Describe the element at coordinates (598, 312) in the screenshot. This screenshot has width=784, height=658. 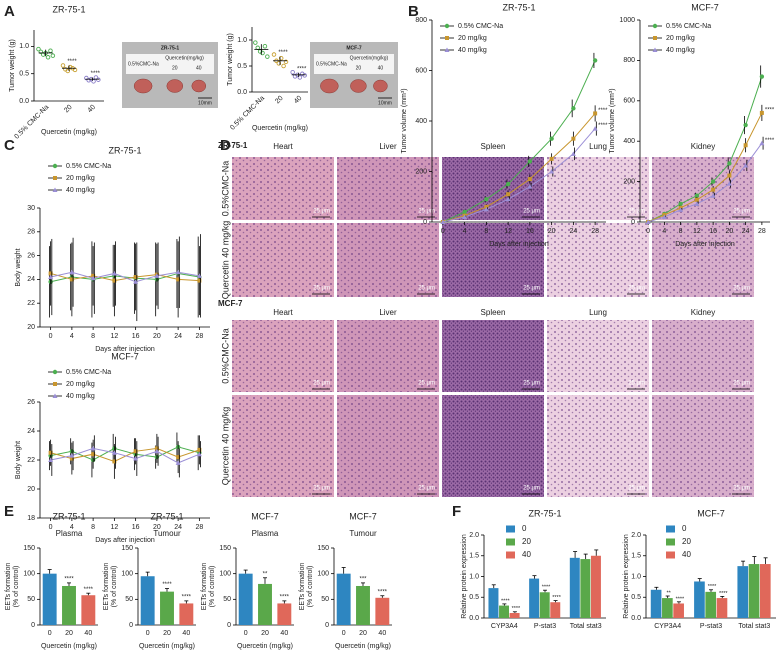
I see `tissue-name: Lung` at that location.